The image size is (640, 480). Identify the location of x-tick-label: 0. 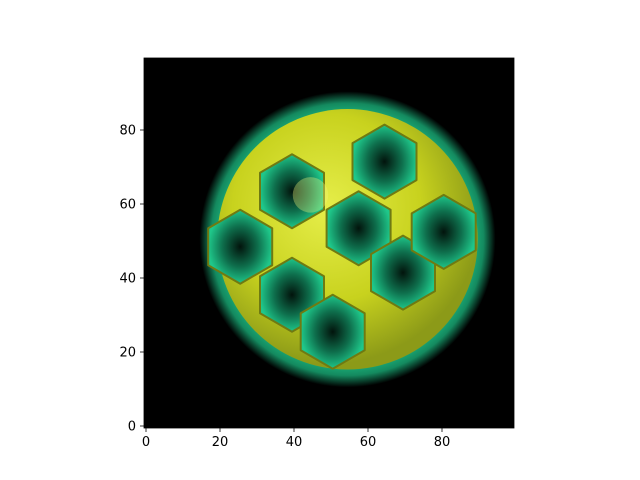
(146, 442).